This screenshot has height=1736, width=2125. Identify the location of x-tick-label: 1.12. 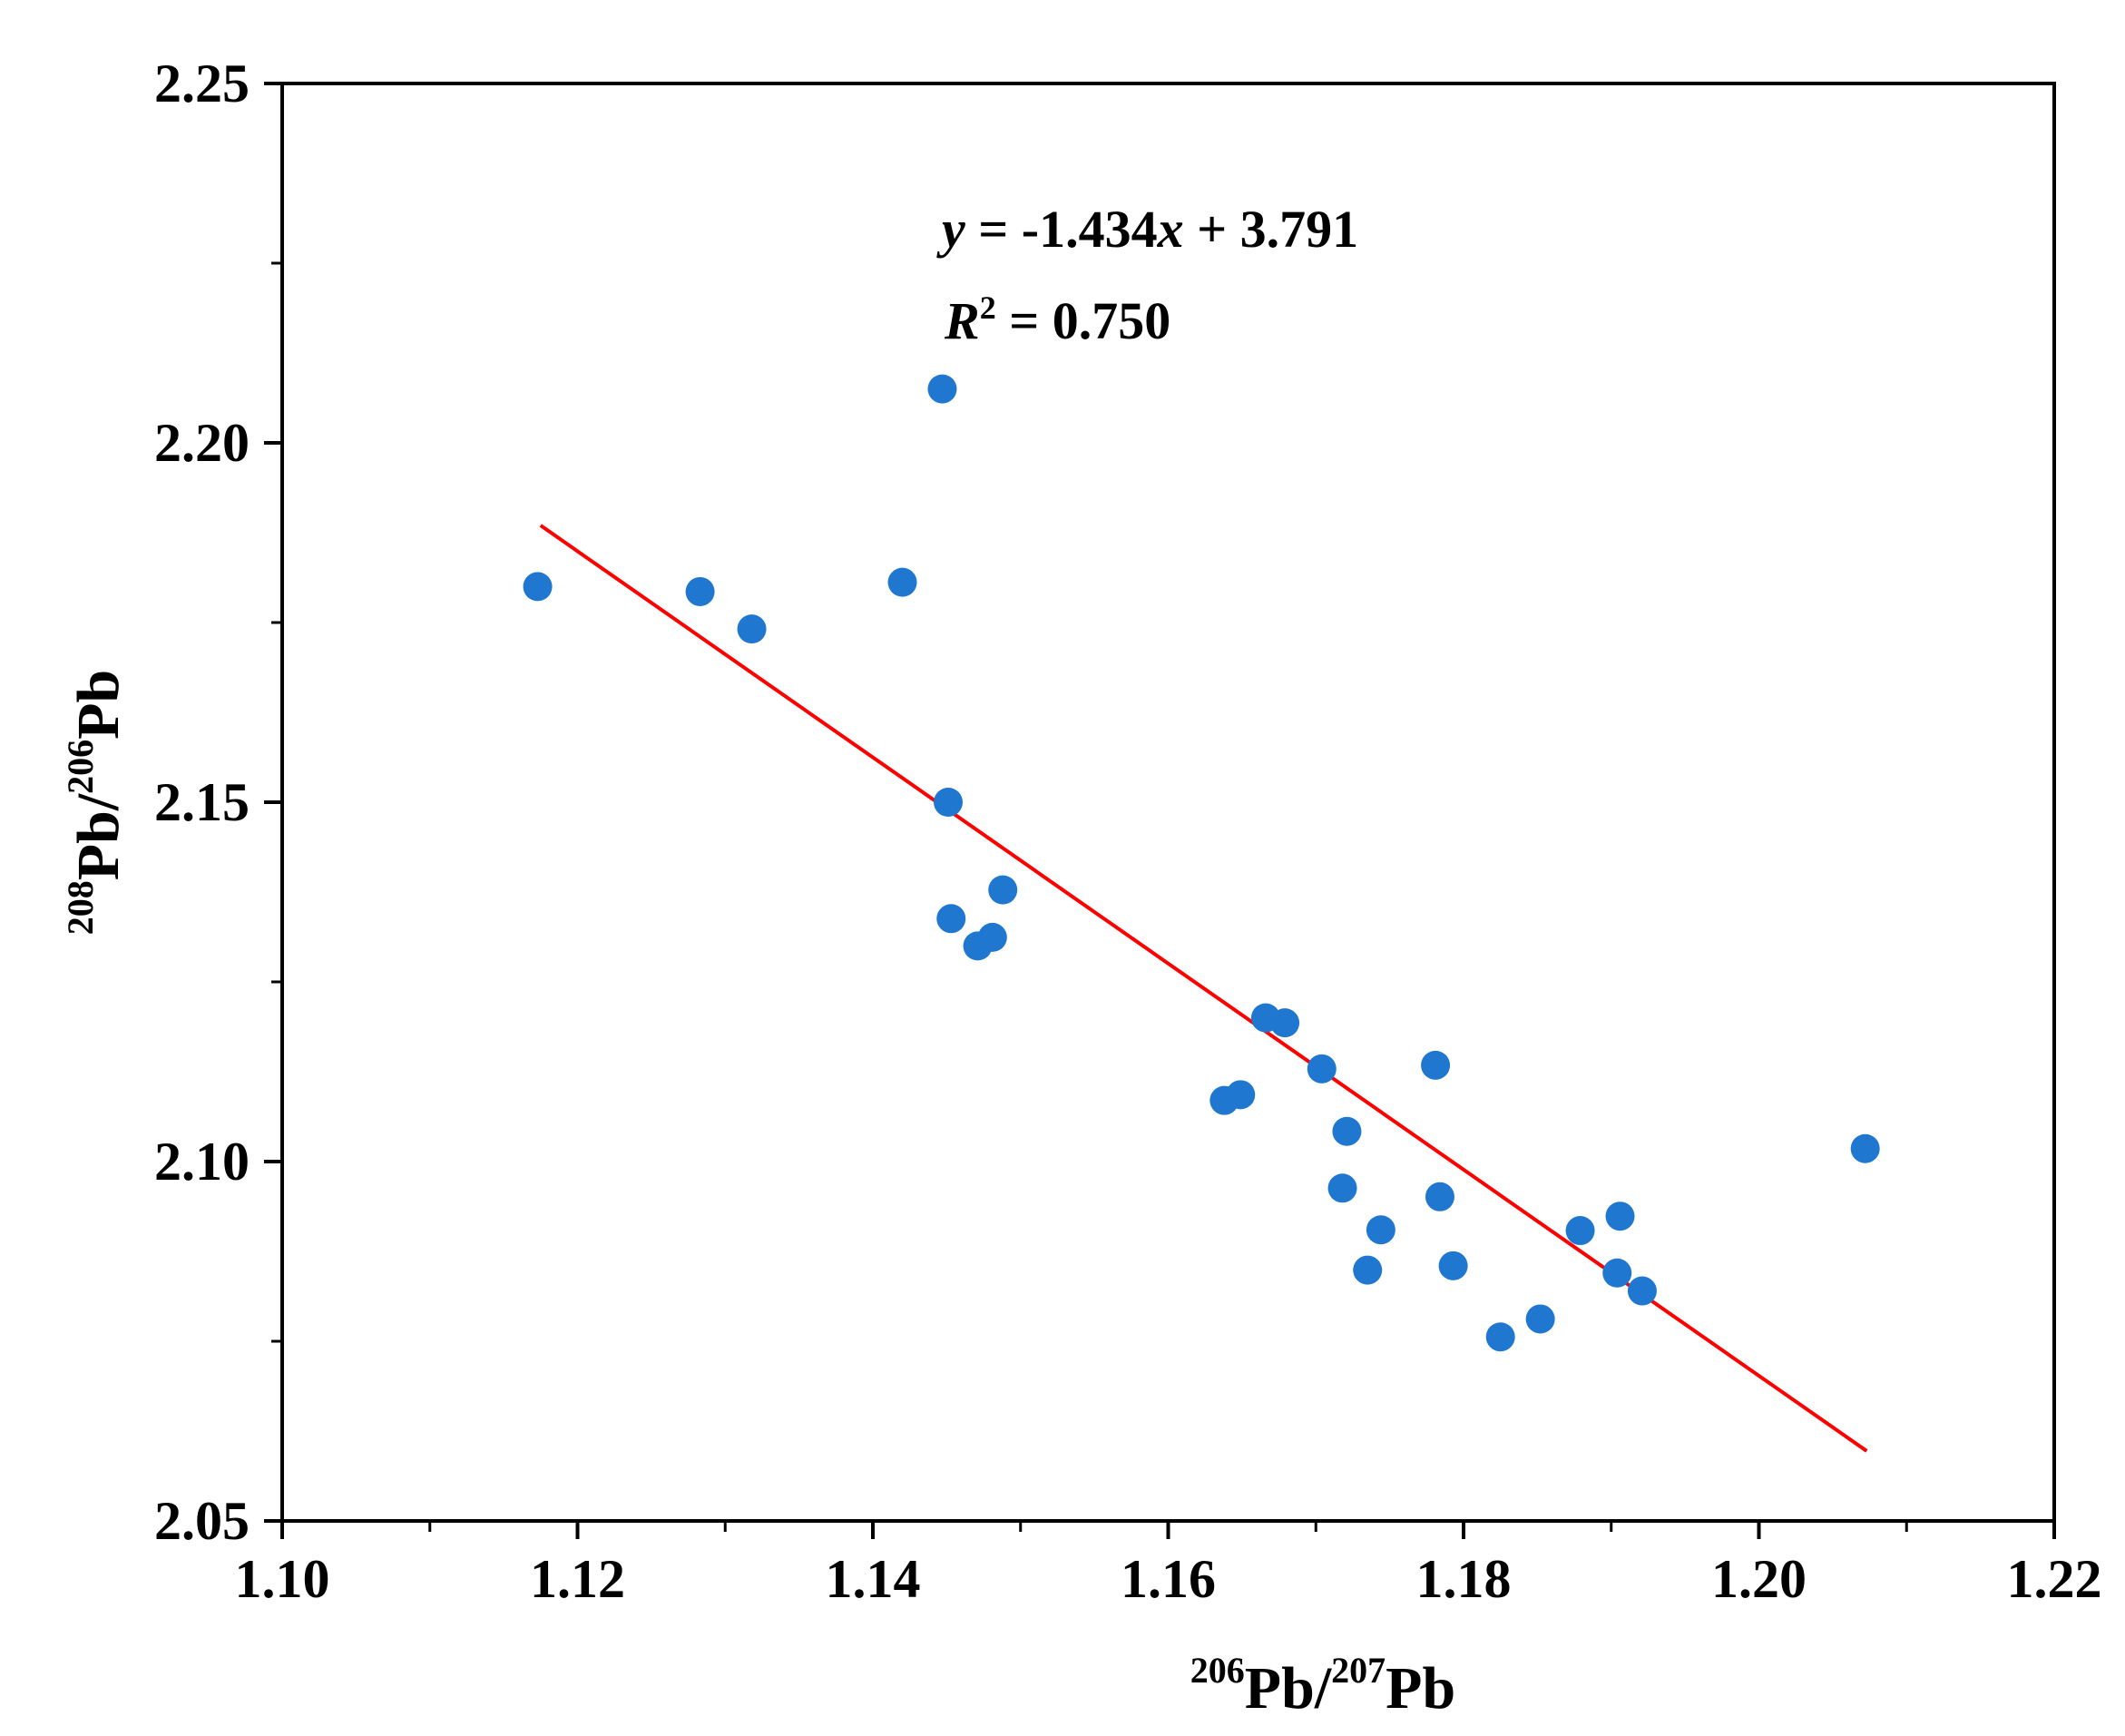
(577, 1579).